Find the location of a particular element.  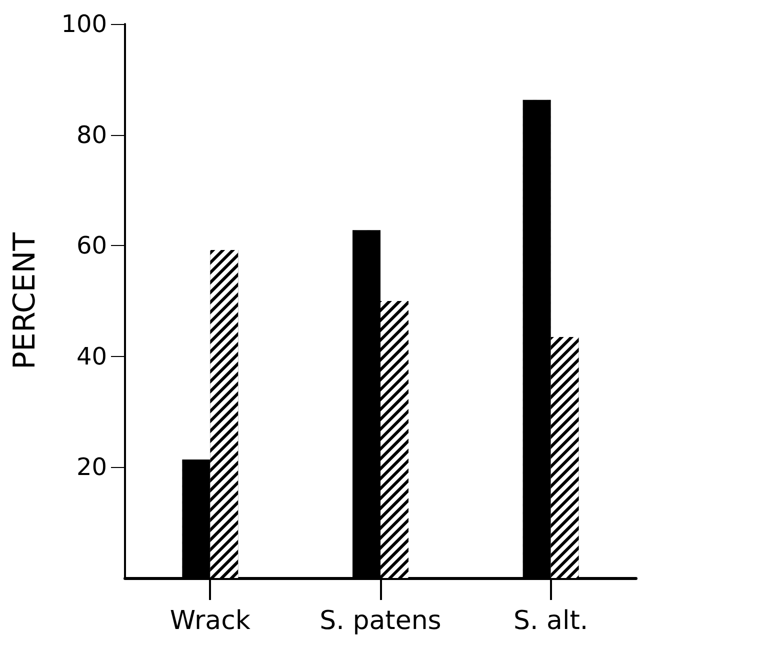

y-tick-label: 100 is located at coordinates (84, 24).